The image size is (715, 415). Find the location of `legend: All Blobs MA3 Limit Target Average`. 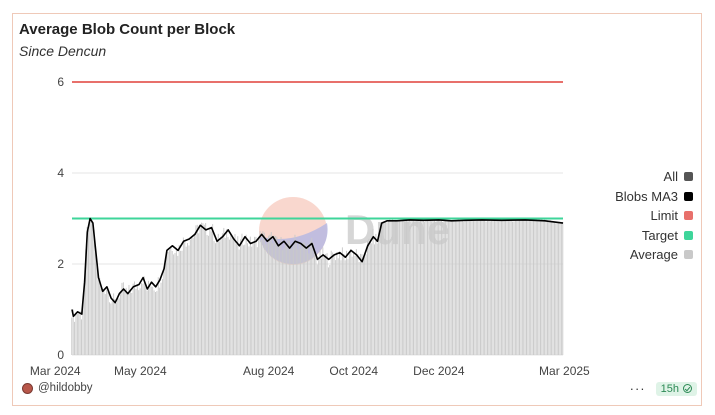

legend: All Blobs MA3 Limit Target Average is located at coordinates (654, 216).